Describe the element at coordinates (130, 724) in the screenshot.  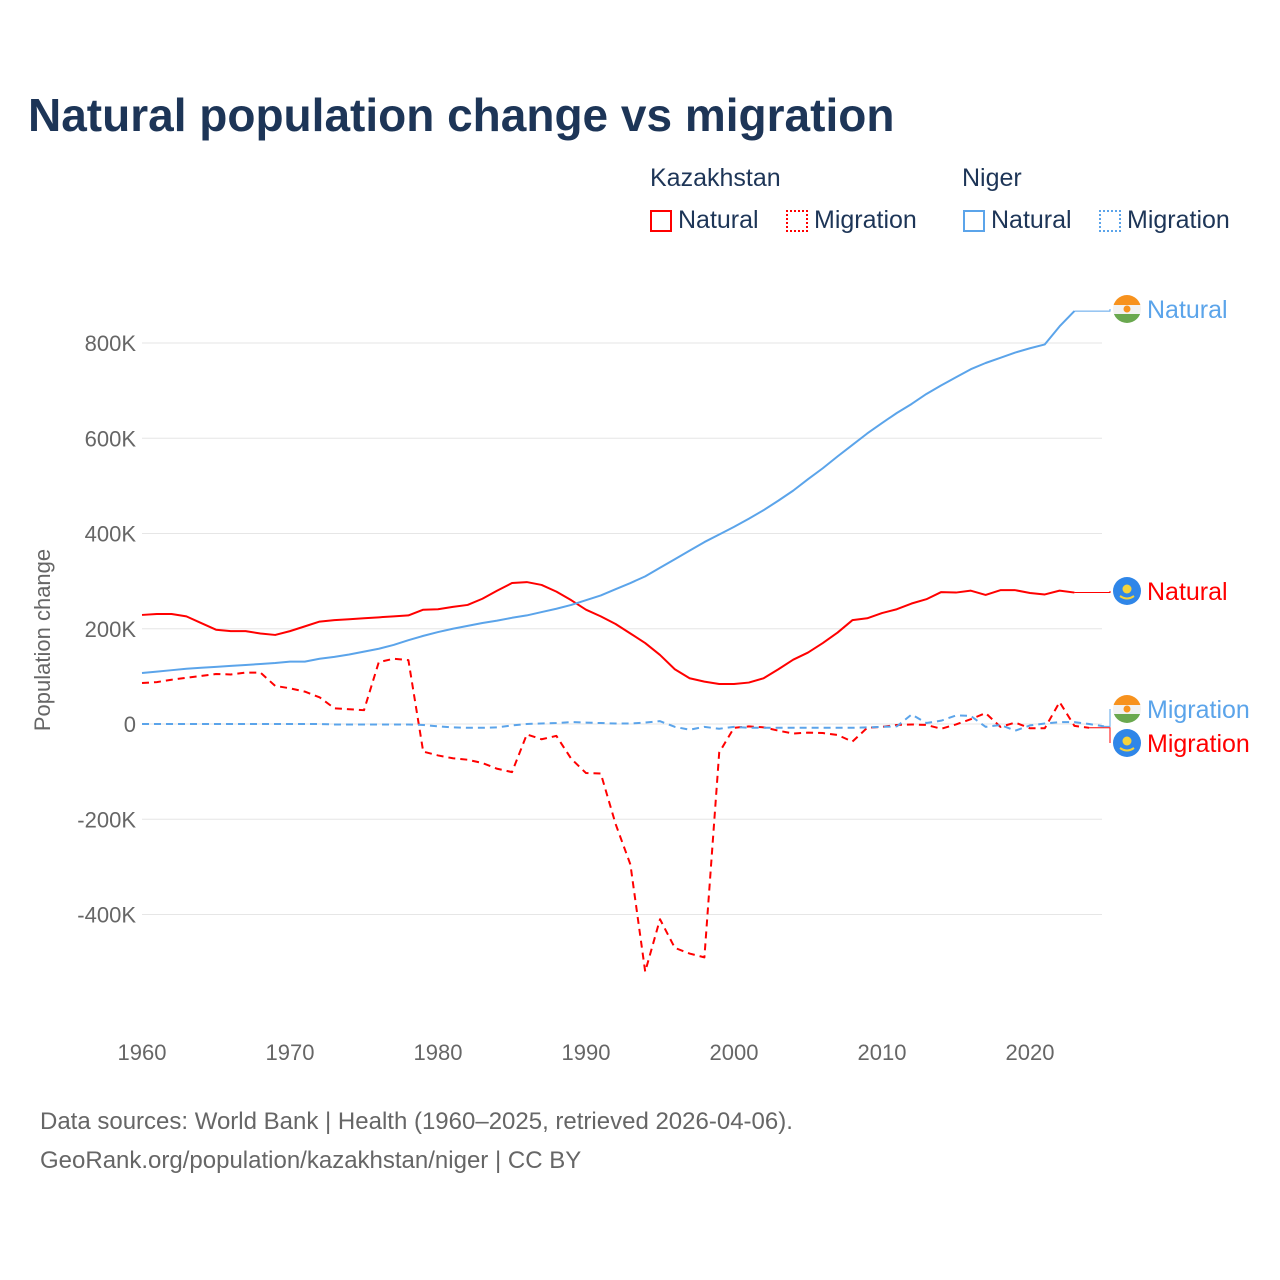
I see `y-tick-label: 0` at that location.